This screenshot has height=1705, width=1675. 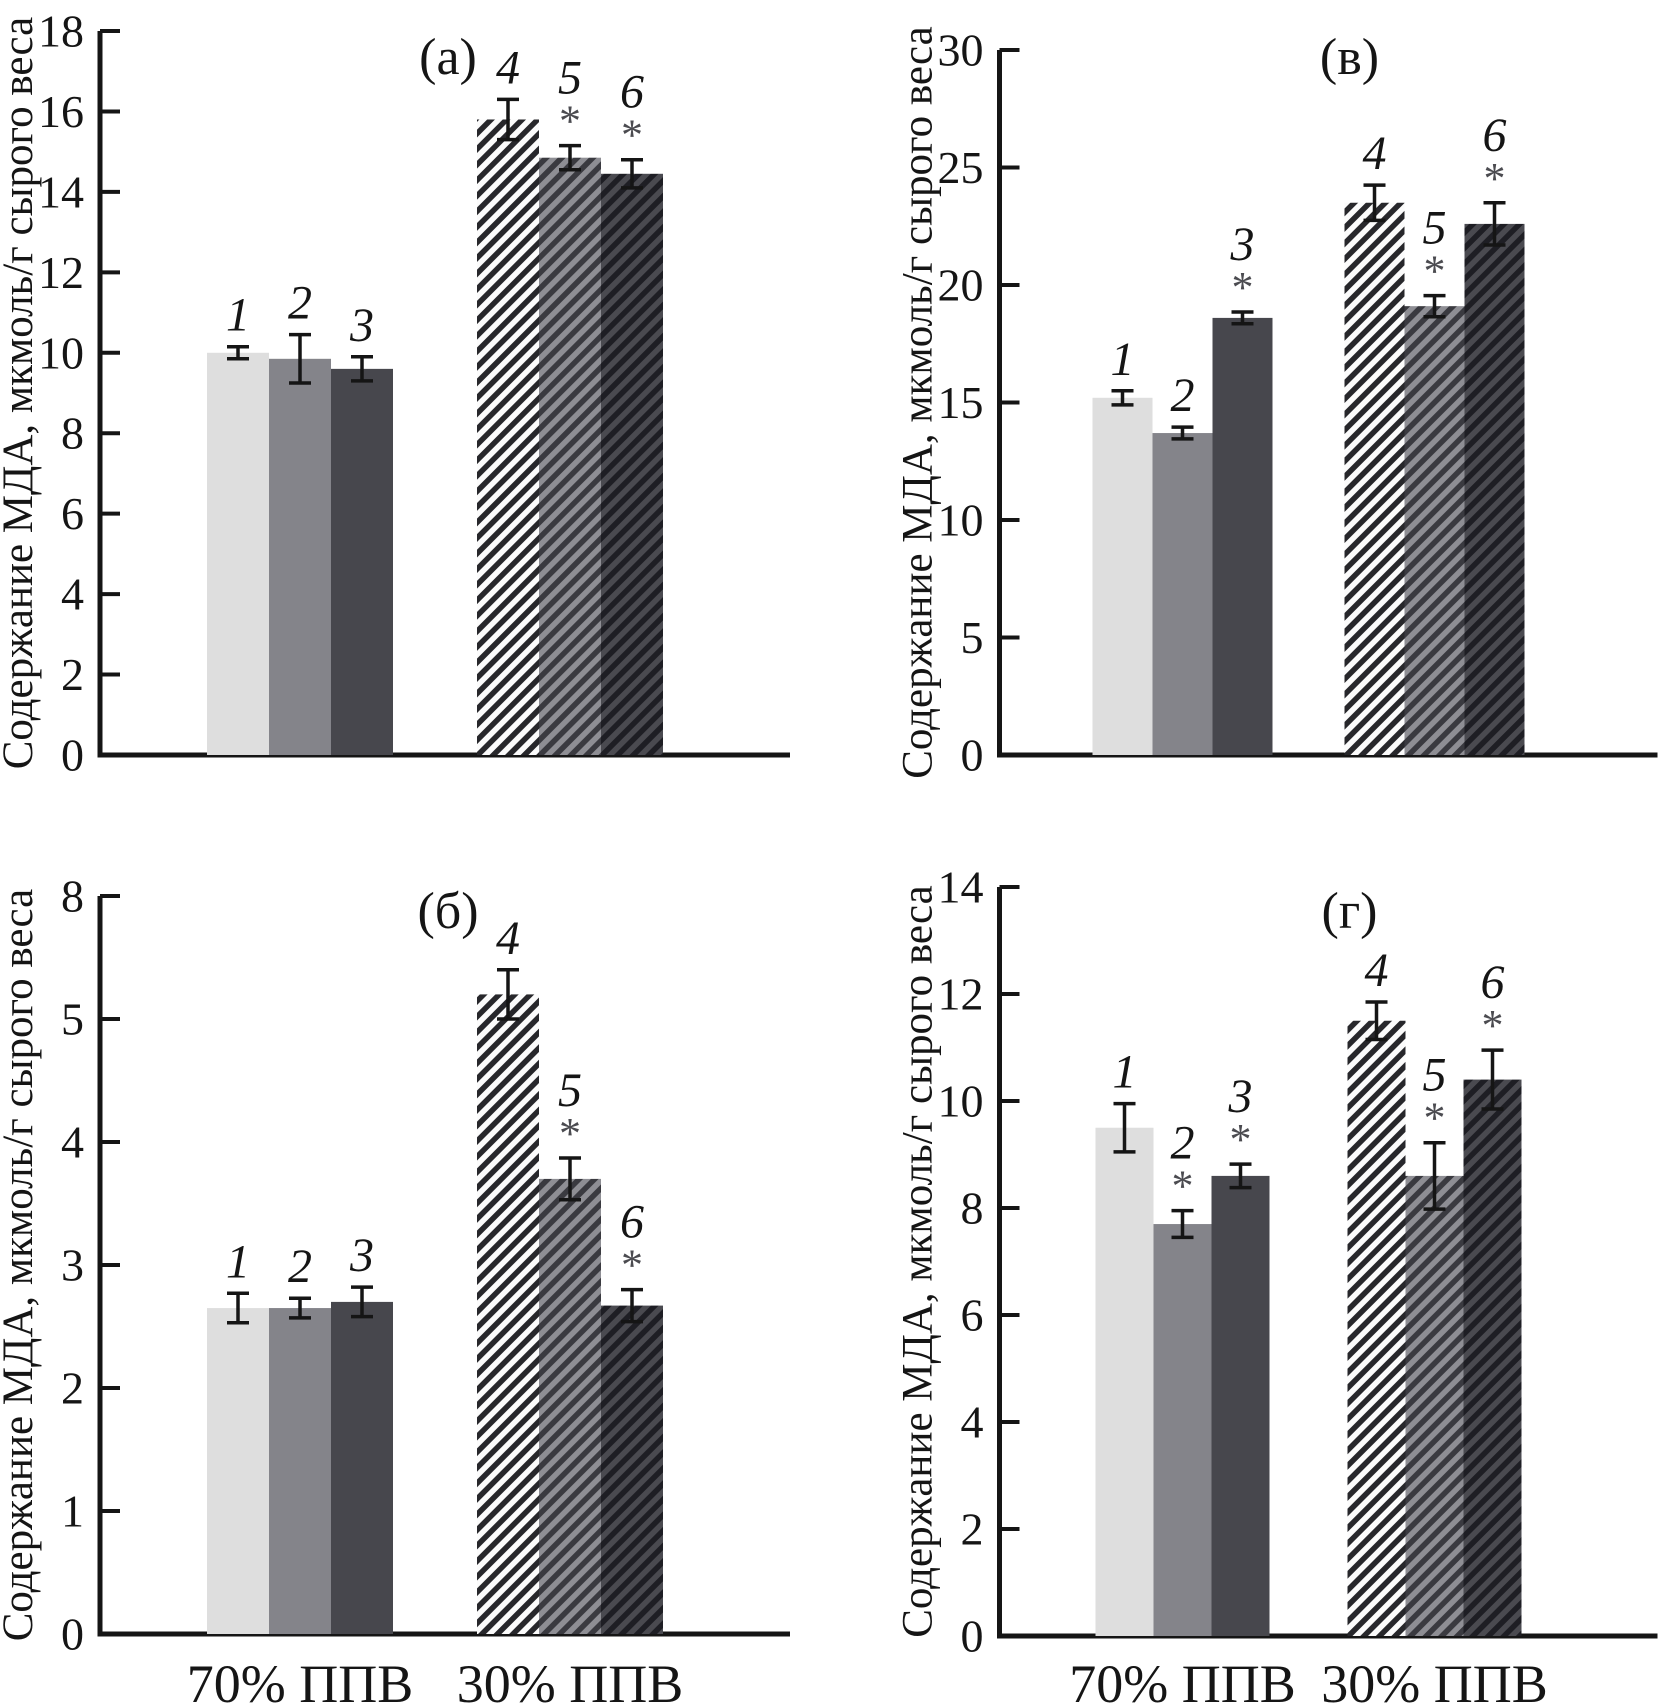 I want to click on y-tick-label: 20, so click(x=961, y=285).